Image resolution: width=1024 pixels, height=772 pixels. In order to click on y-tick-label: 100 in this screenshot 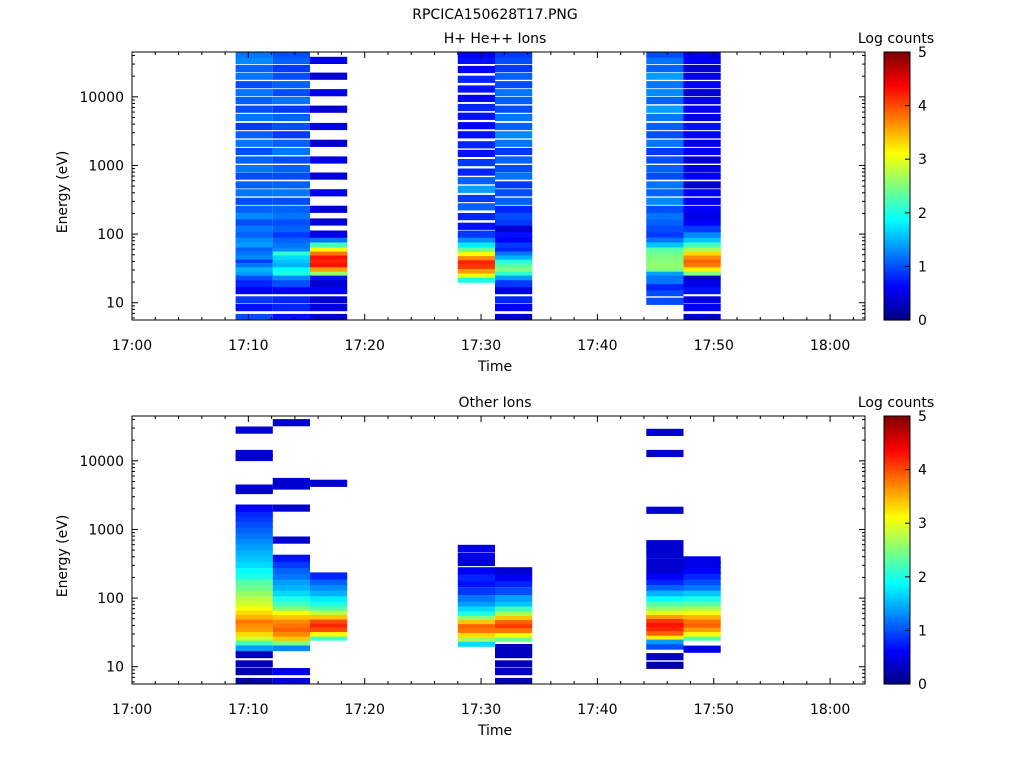, I will do `click(110, 599)`.